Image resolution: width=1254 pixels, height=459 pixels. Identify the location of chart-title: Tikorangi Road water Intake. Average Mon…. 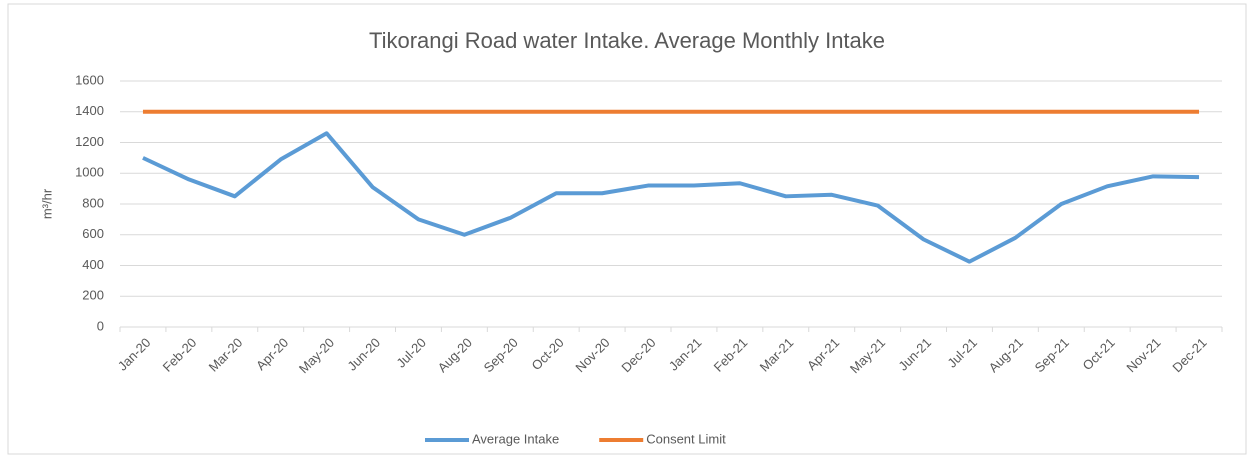
(627, 40).